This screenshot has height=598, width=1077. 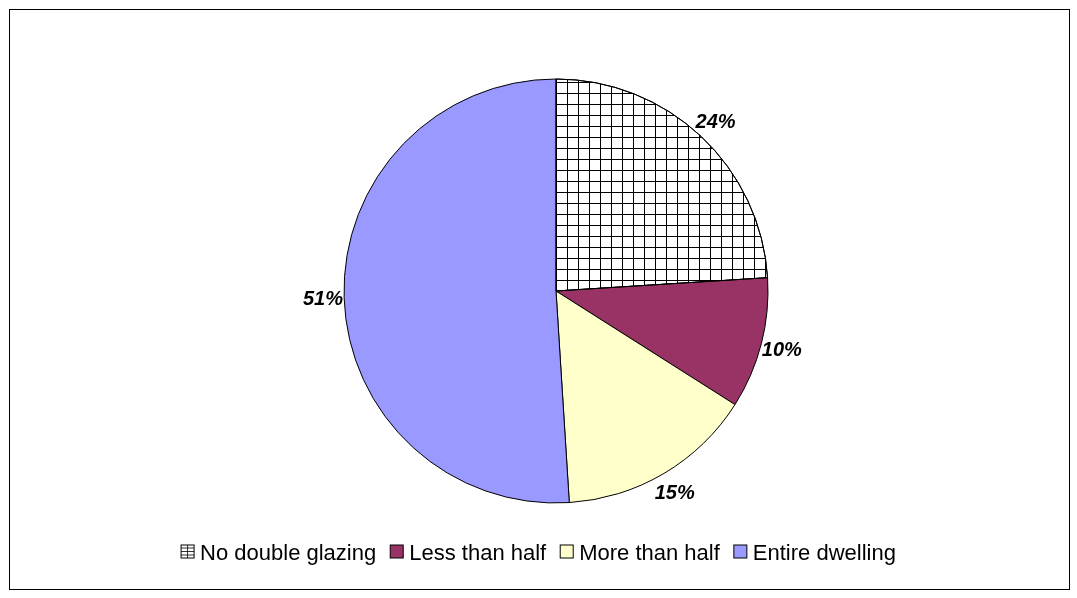 I want to click on legend-label: Entire dwelling, so click(x=824, y=552).